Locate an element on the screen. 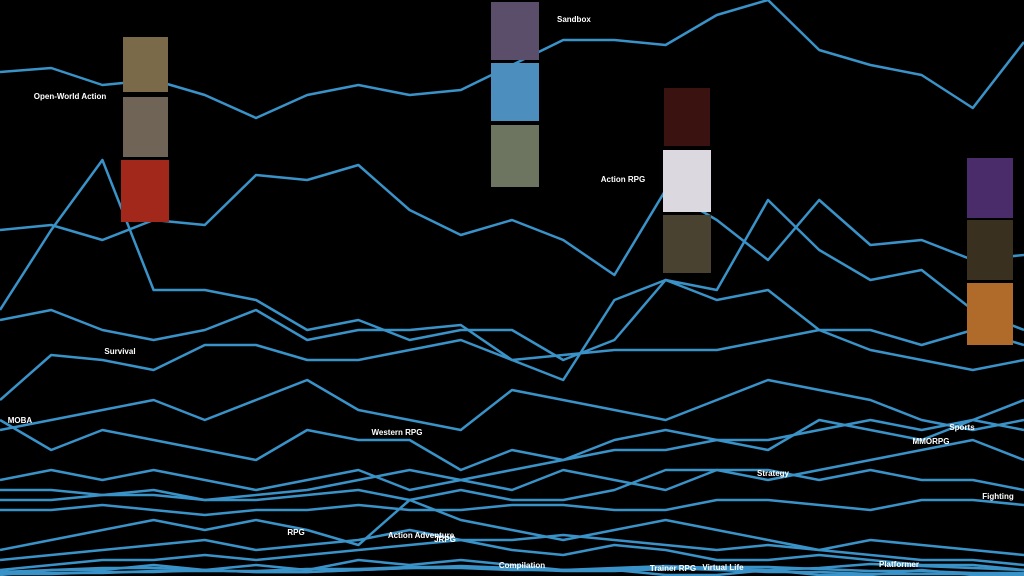  series-label: Survival is located at coordinates (119, 351).